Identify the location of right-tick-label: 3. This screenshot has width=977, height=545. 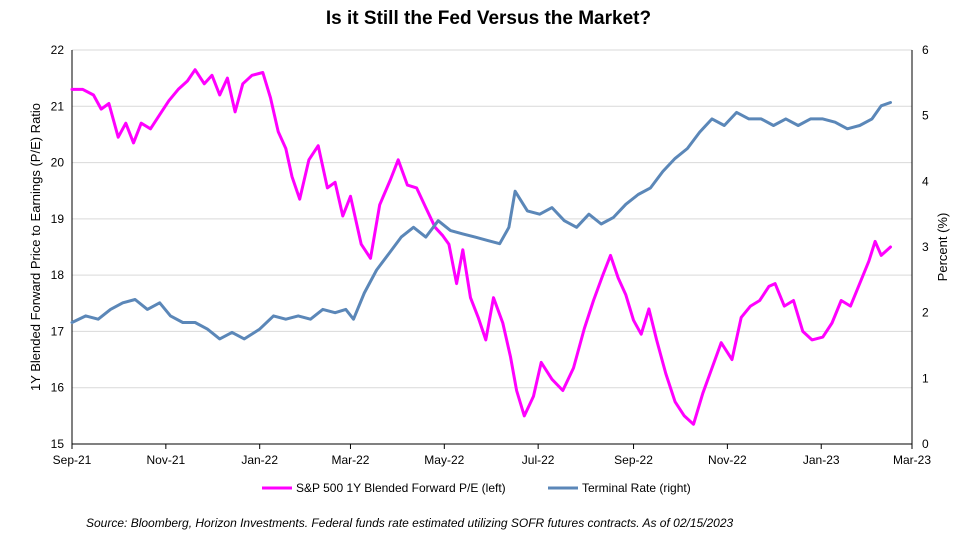
(925, 247).